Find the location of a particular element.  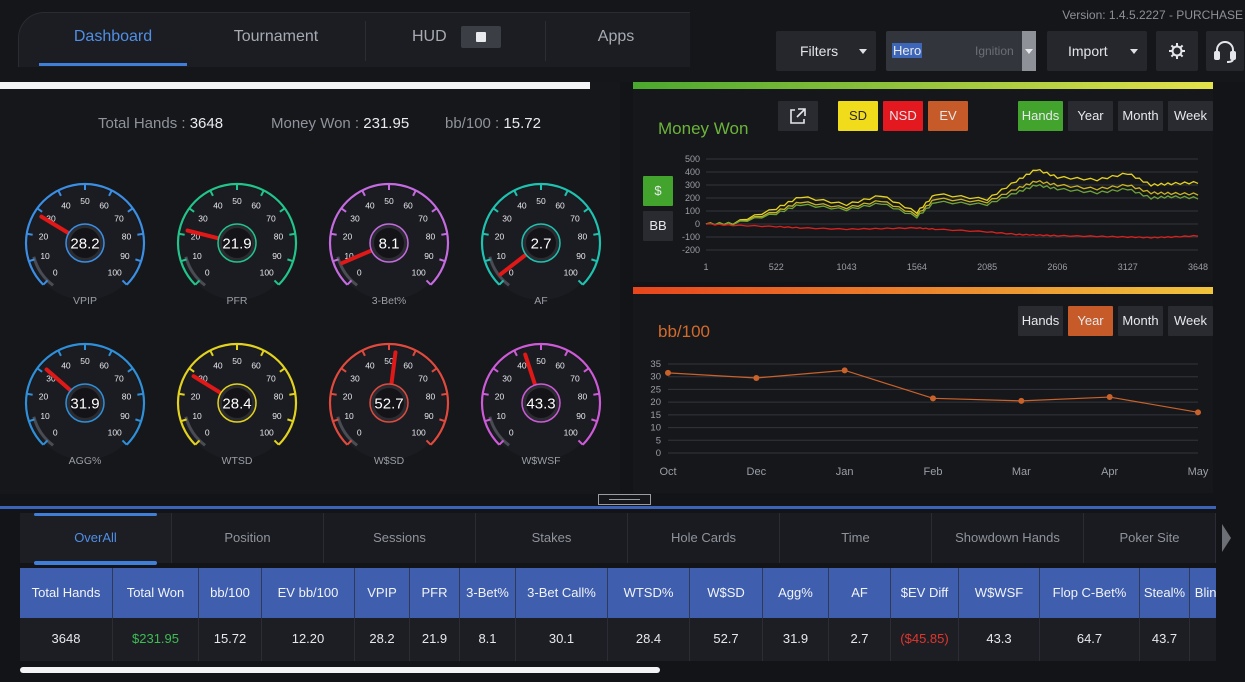

column-header-3-bet: 3-Bet% is located at coordinates (488, 593).